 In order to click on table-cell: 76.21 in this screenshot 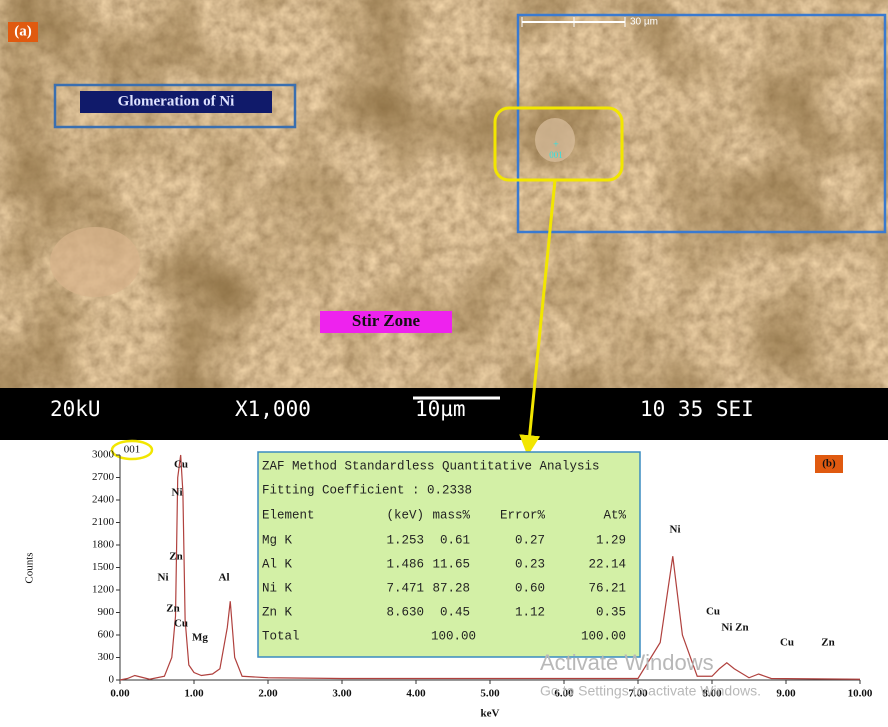, I will do `click(607, 588)`.